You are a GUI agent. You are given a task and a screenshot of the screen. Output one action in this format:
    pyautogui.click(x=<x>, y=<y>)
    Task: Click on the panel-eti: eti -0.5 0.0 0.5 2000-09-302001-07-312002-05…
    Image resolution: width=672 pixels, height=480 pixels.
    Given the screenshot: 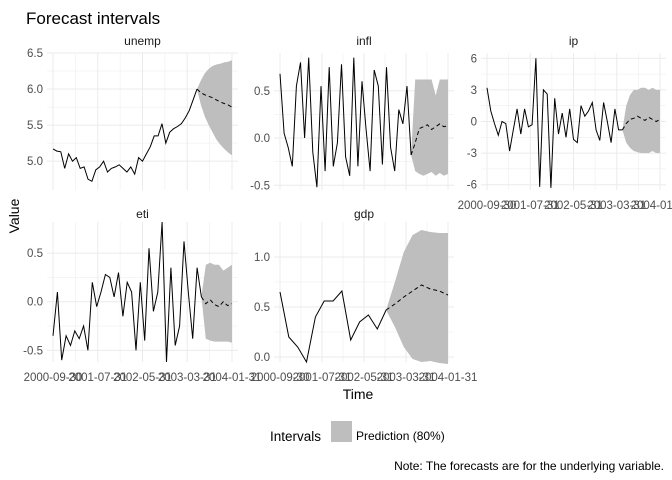 What is the action you would take?
    pyautogui.click(x=142, y=295)
    